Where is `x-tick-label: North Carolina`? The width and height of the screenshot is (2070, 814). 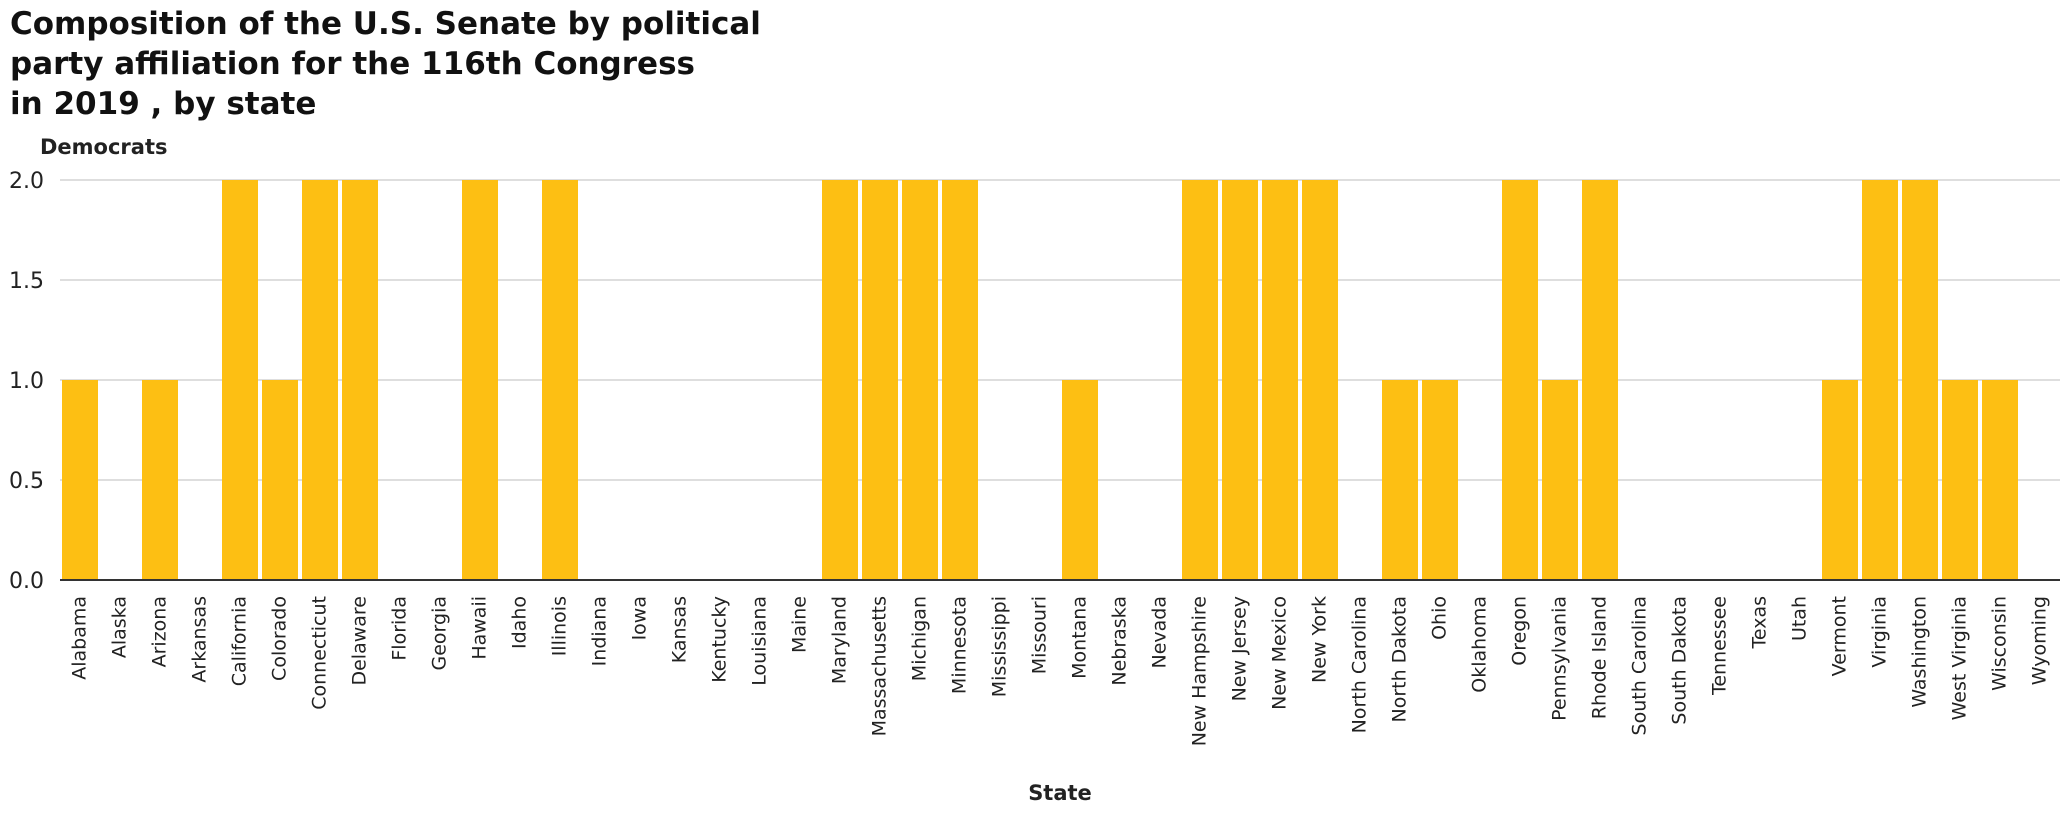 x-tick-label: North Carolina is located at coordinates (1360, 664).